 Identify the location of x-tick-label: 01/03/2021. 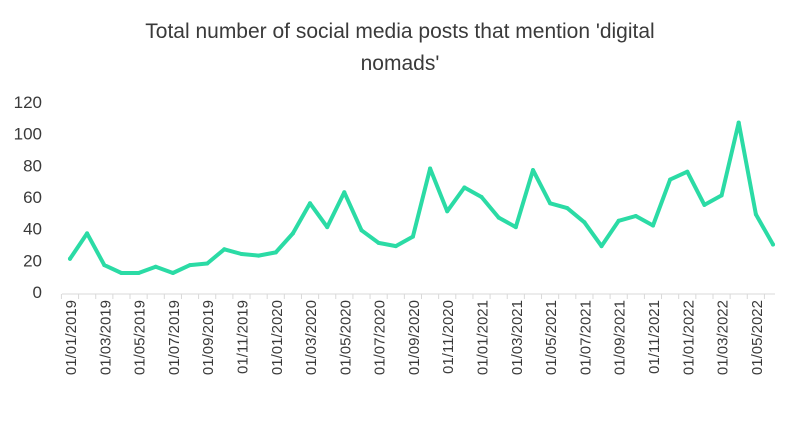
(517, 337).